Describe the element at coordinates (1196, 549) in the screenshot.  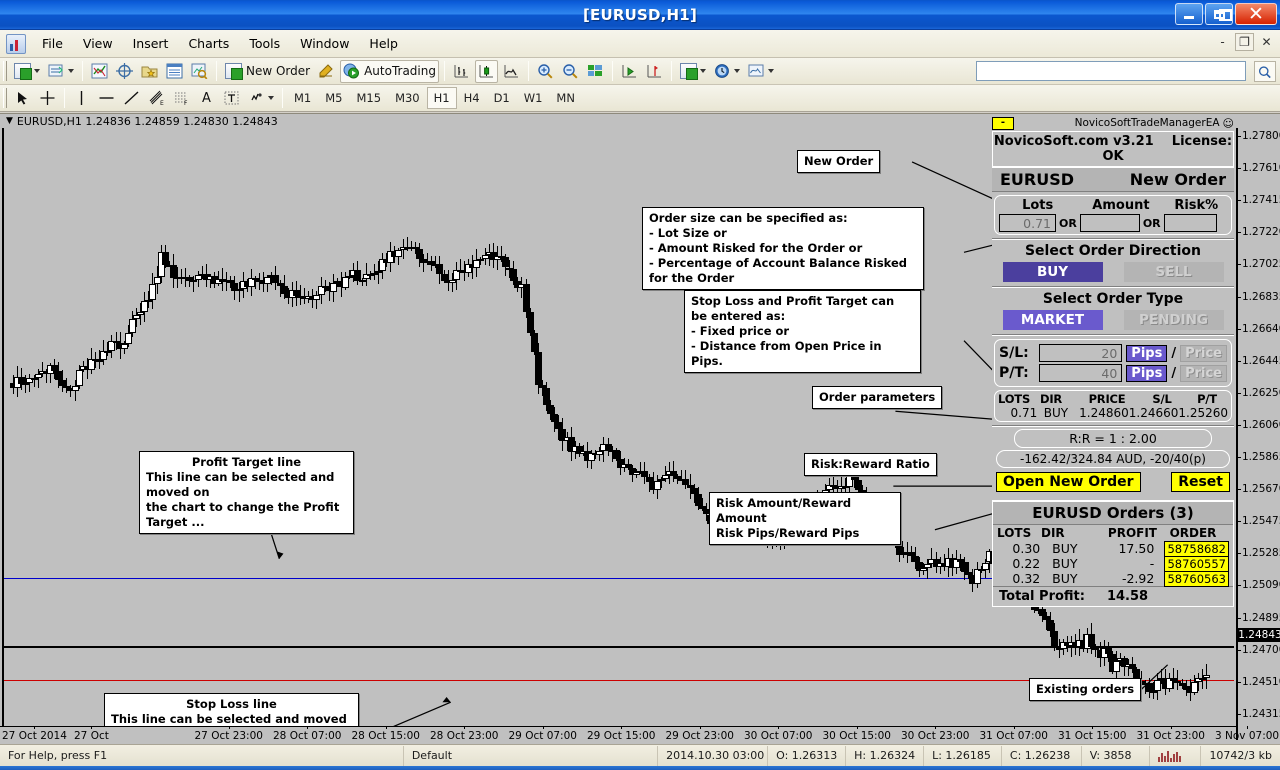
I see `order-ticket: 58758682` at that location.